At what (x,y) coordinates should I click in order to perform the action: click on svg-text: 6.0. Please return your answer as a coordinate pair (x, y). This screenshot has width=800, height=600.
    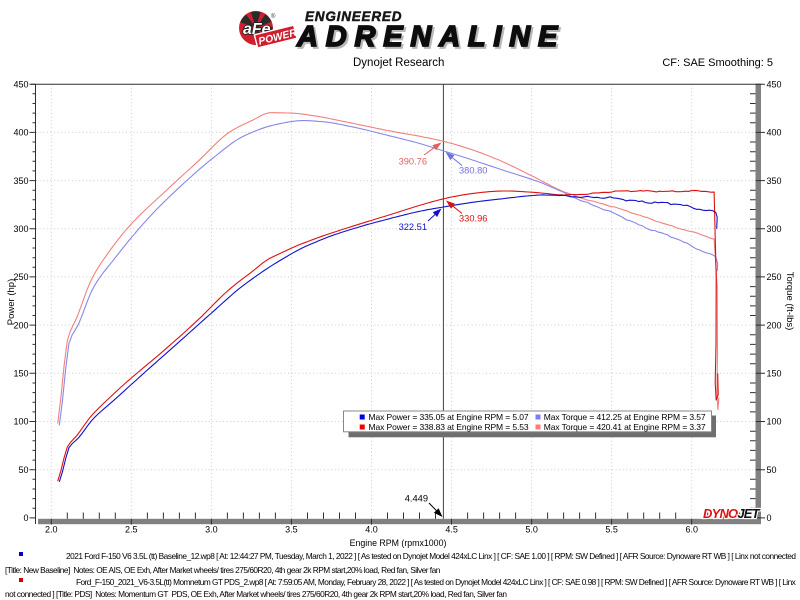
    Looking at the image, I should click on (691, 529).